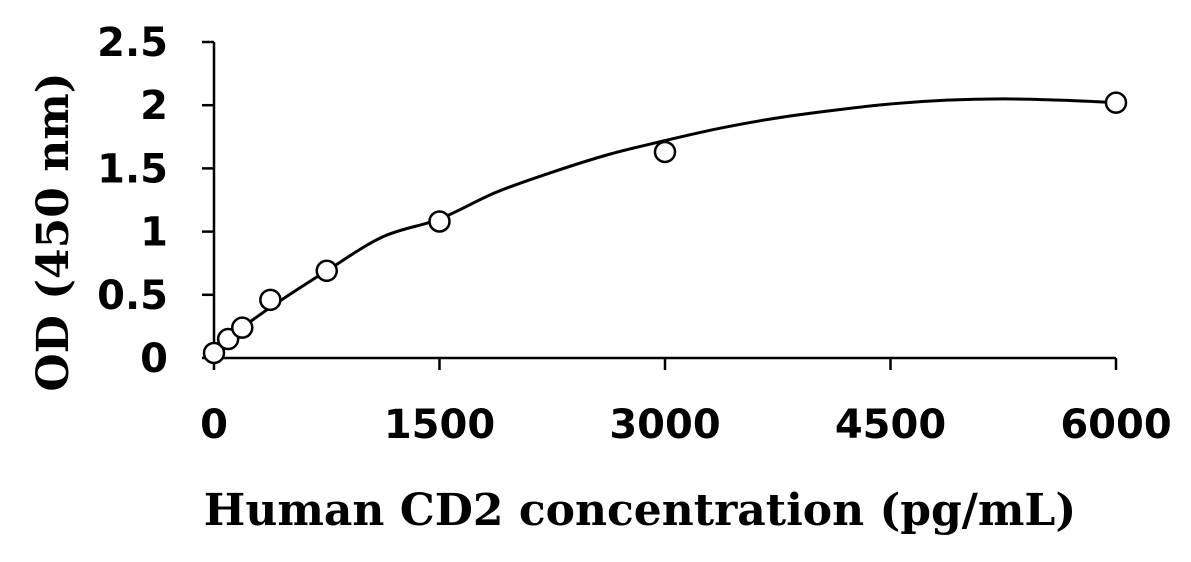  Describe the element at coordinates (132, 296) in the screenshot. I see `y-tick-label: 0.5` at that location.